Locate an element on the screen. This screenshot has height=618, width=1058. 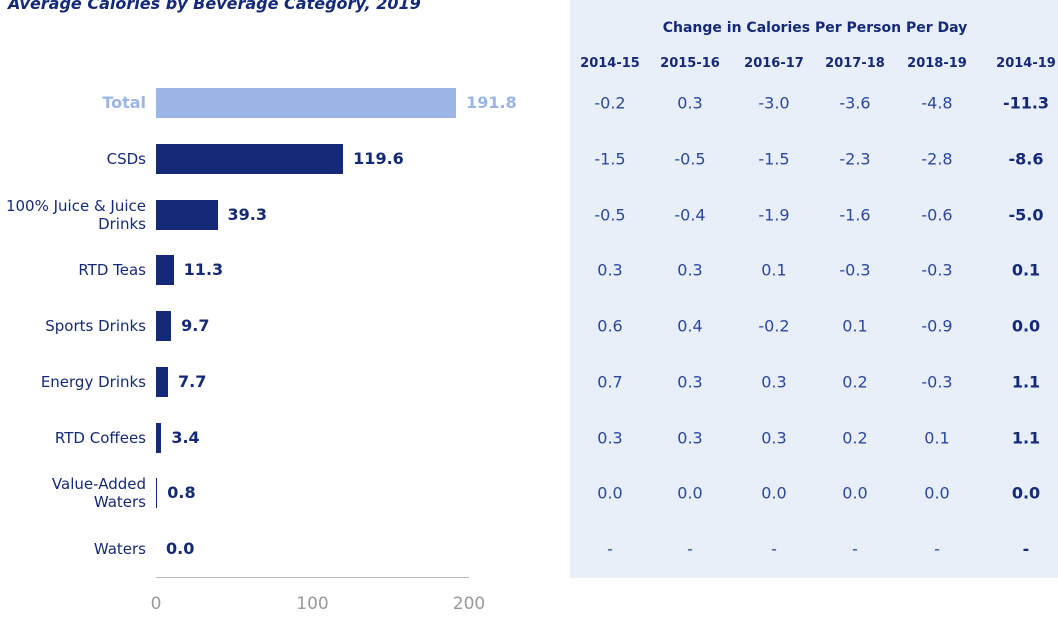
x-tick-label: 200 is located at coordinates (469, 604).